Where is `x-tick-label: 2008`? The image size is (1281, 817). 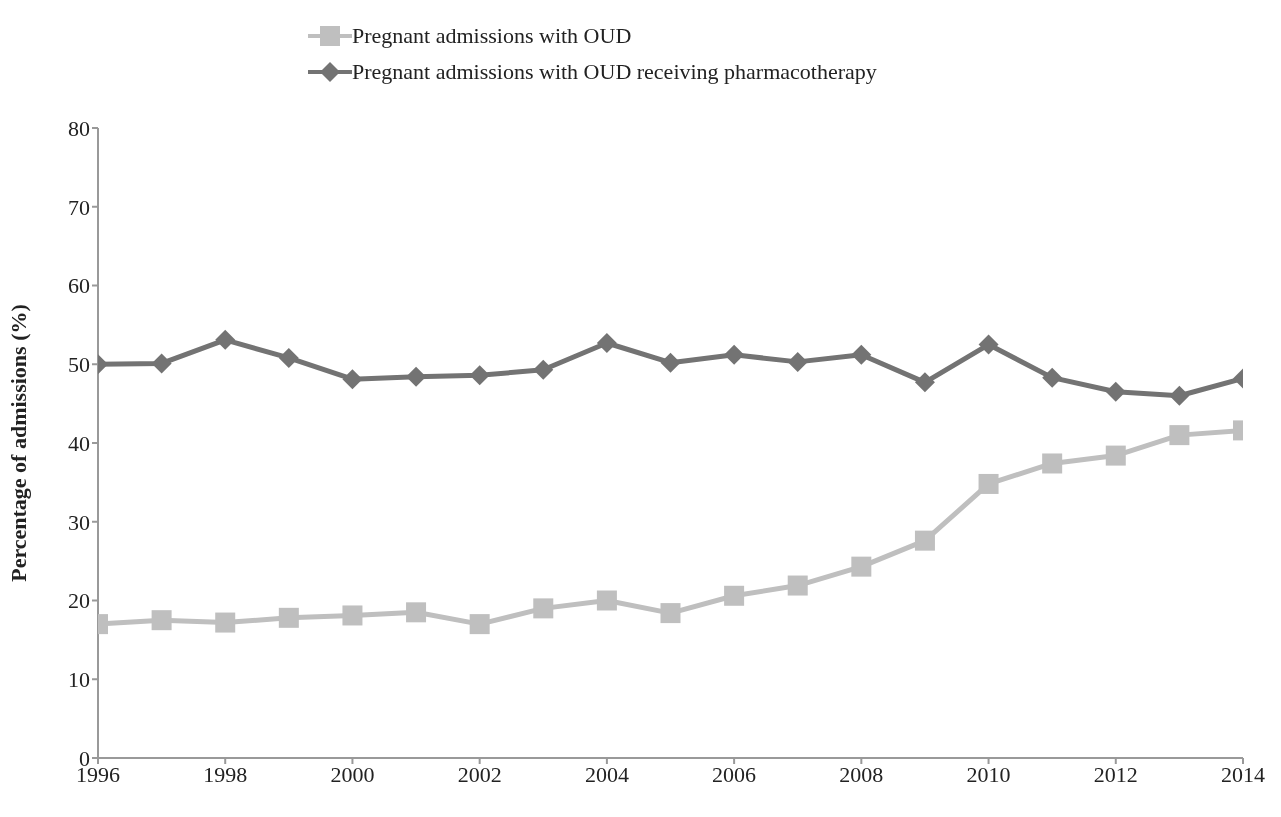
x-tick-label: 2008 is located at coordinates (861, 774).